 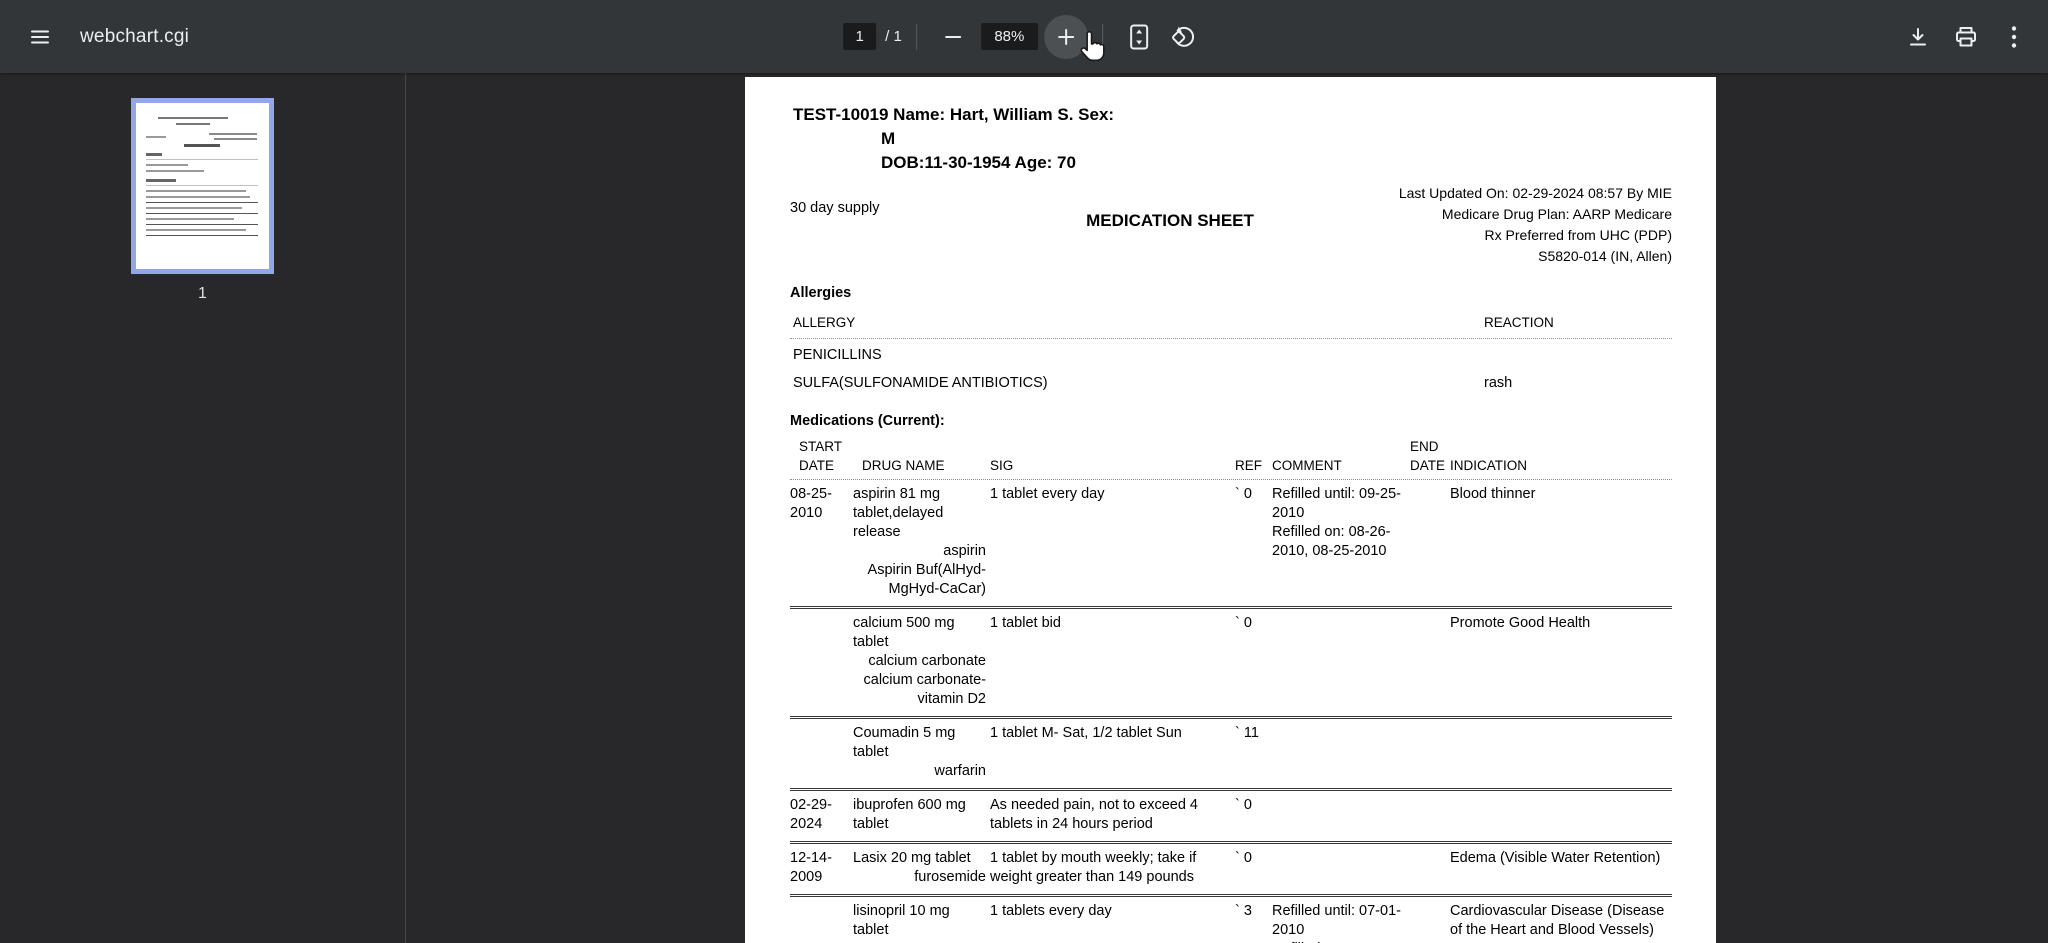 I want to click on download-button, so click(x=1918, y=37).